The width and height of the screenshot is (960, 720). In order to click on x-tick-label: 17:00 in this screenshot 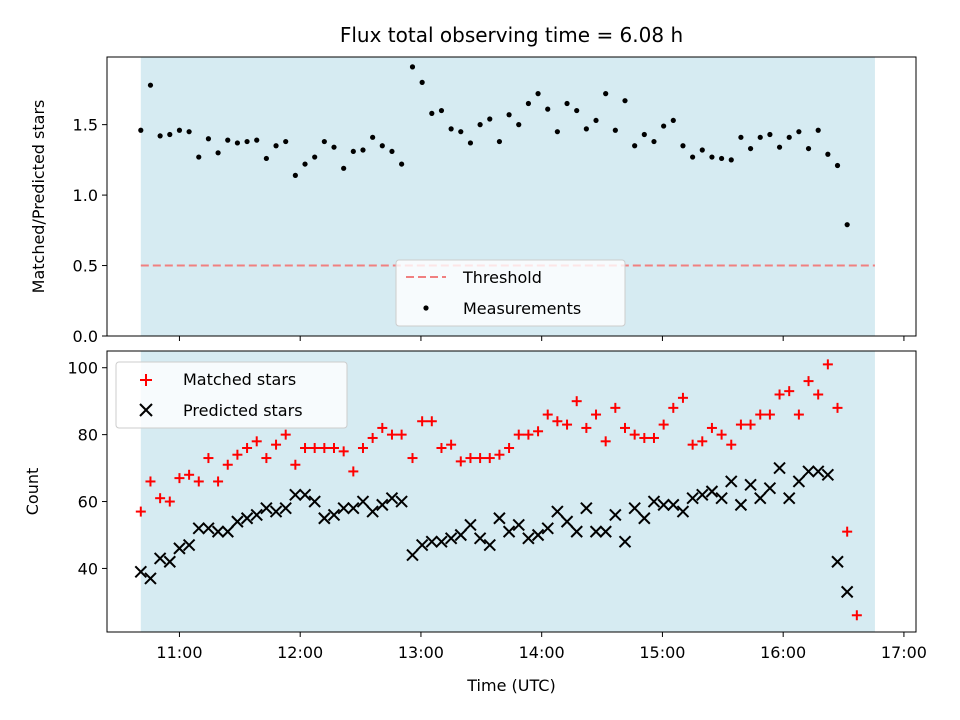, I will do `click(904, 652)`.